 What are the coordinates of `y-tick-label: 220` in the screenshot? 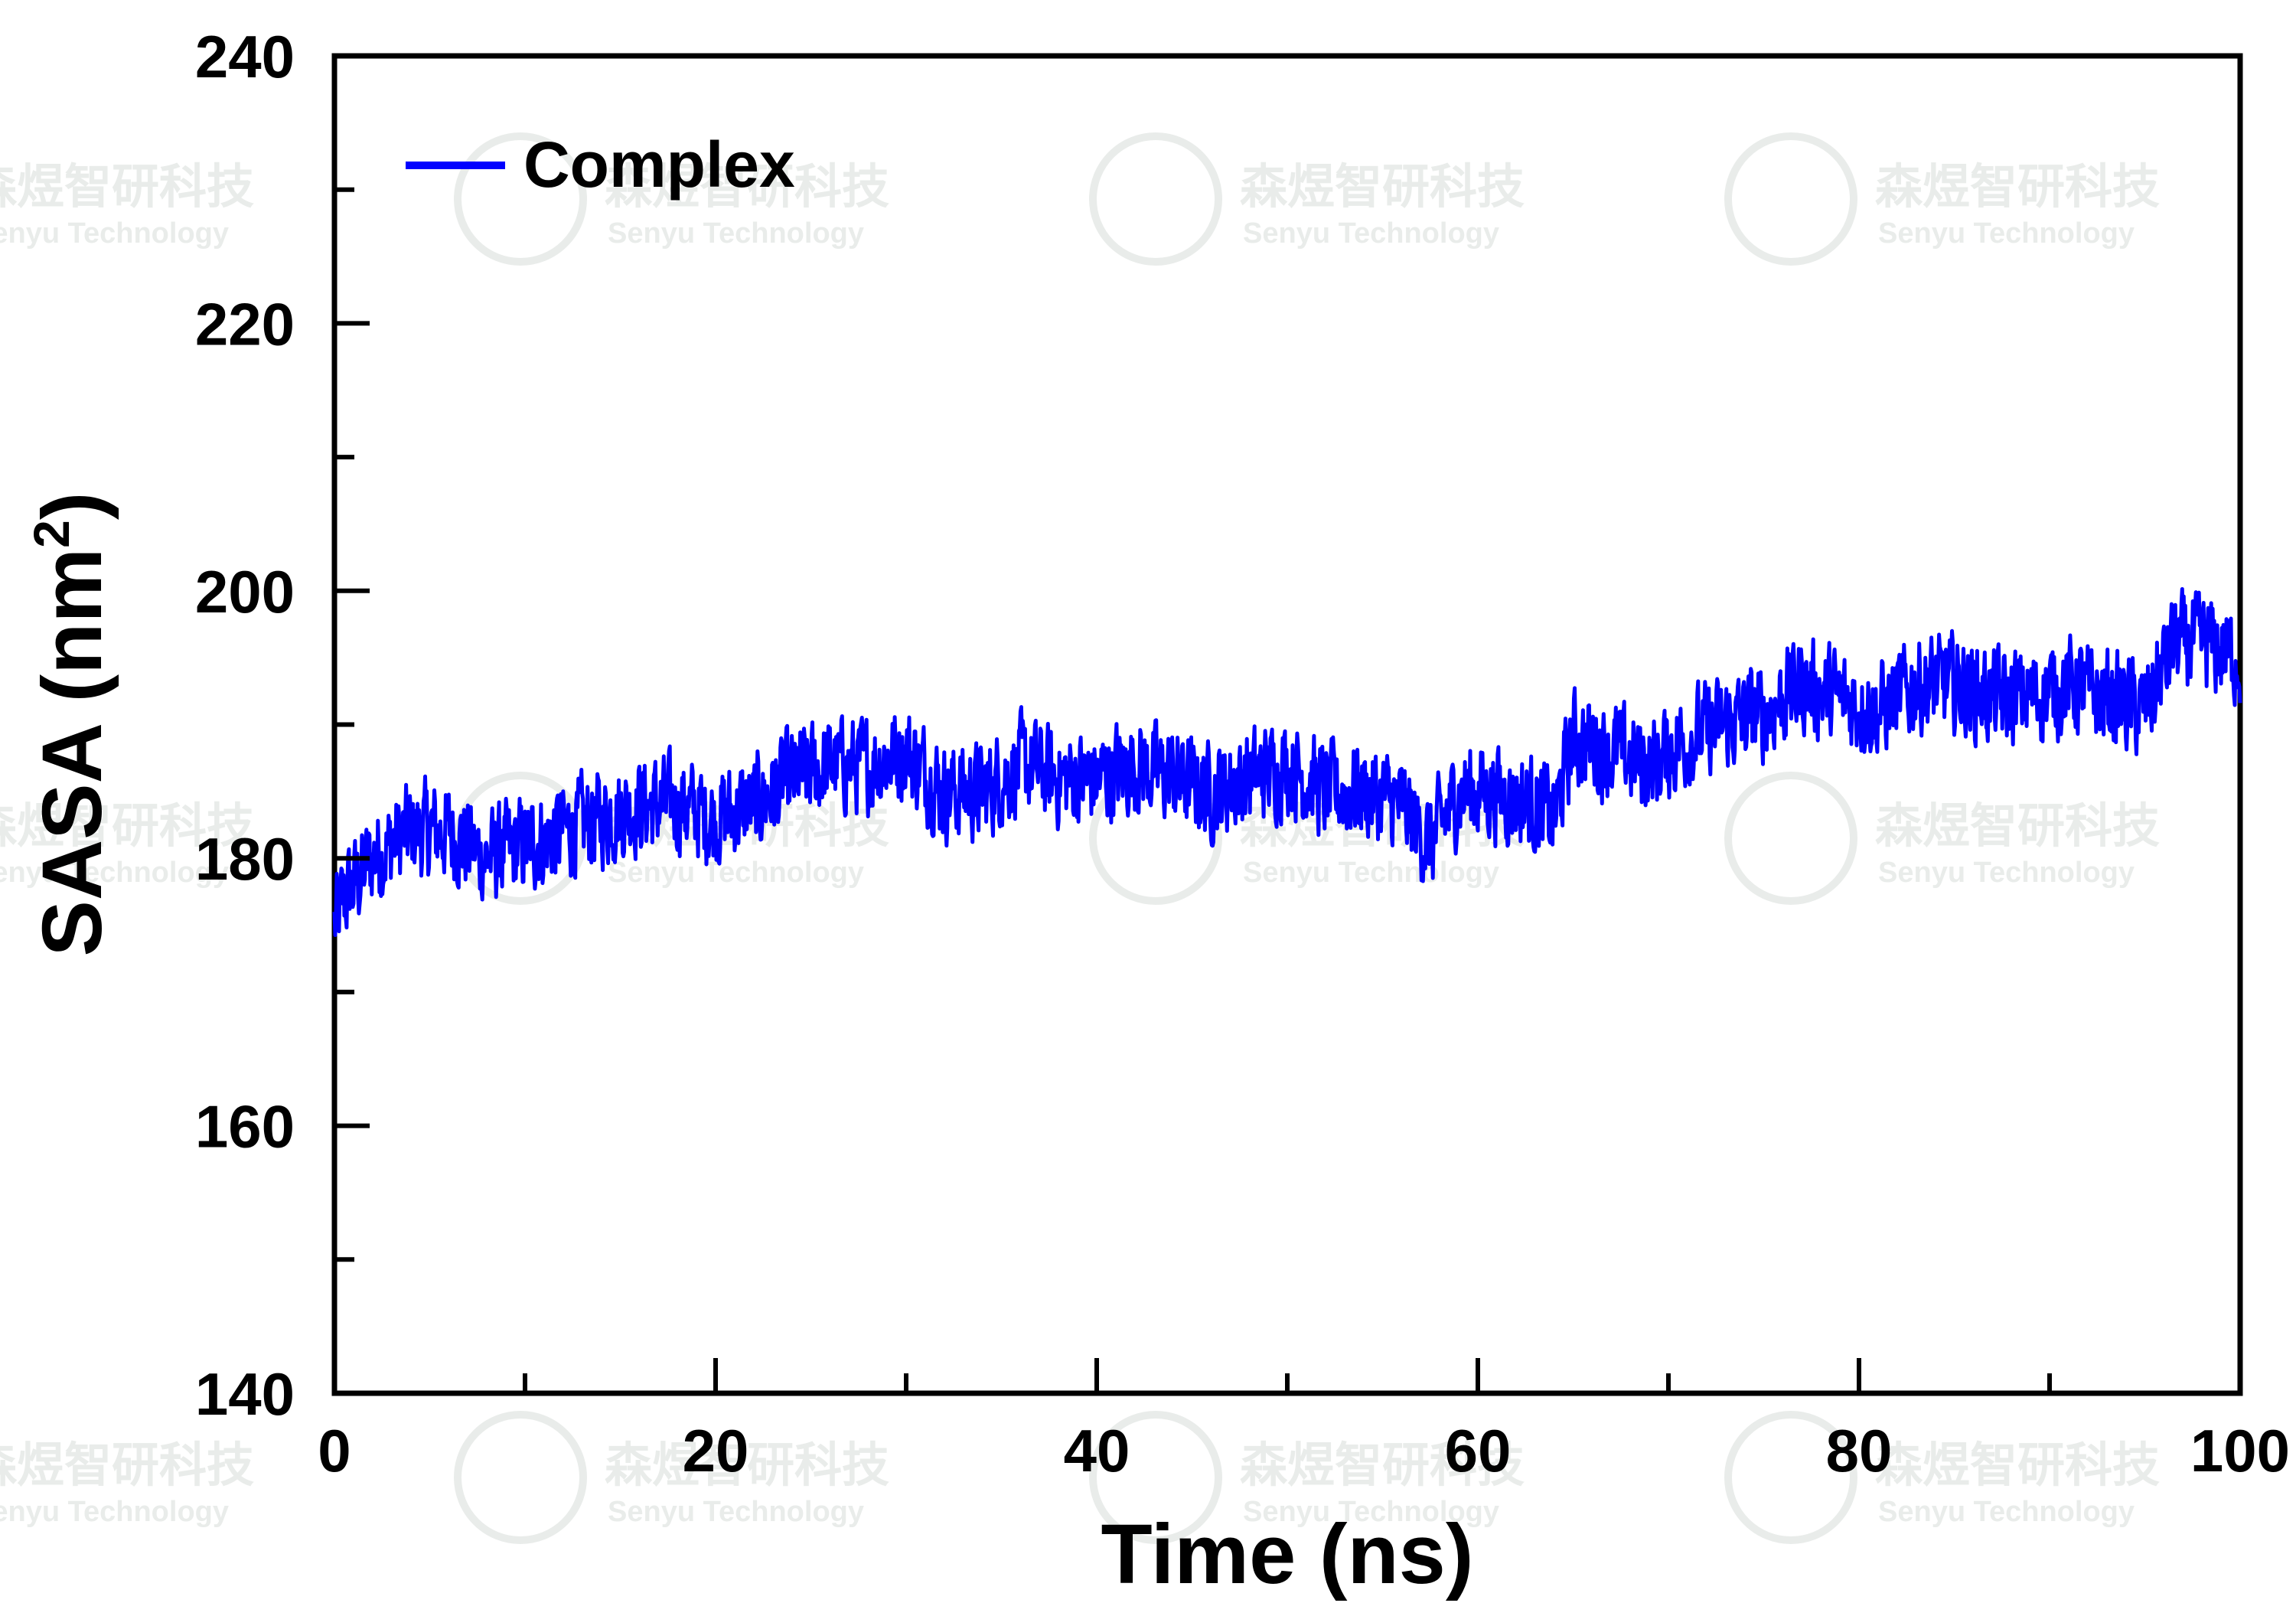 It's located at (245, 323).